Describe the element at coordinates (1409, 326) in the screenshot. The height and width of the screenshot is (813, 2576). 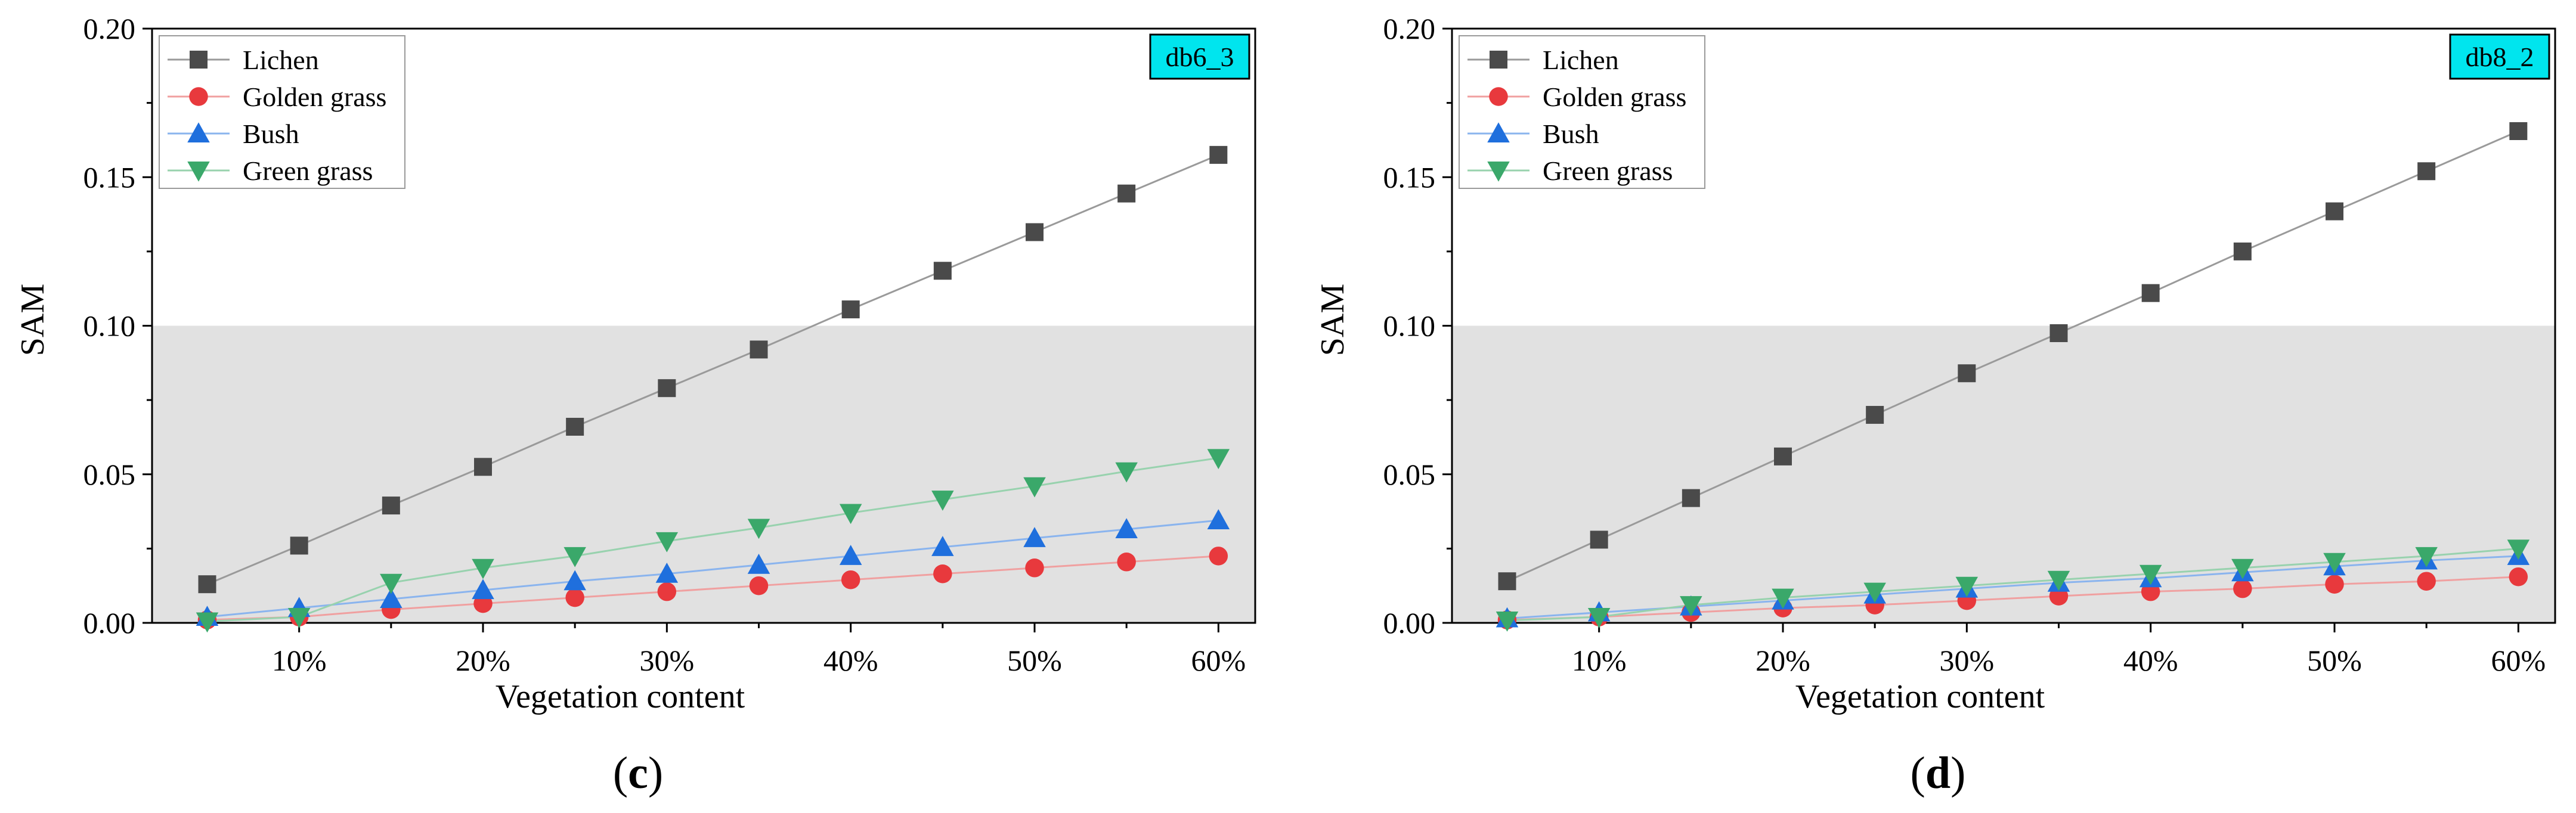
I see `y-tick-label: 0.10` at that location.